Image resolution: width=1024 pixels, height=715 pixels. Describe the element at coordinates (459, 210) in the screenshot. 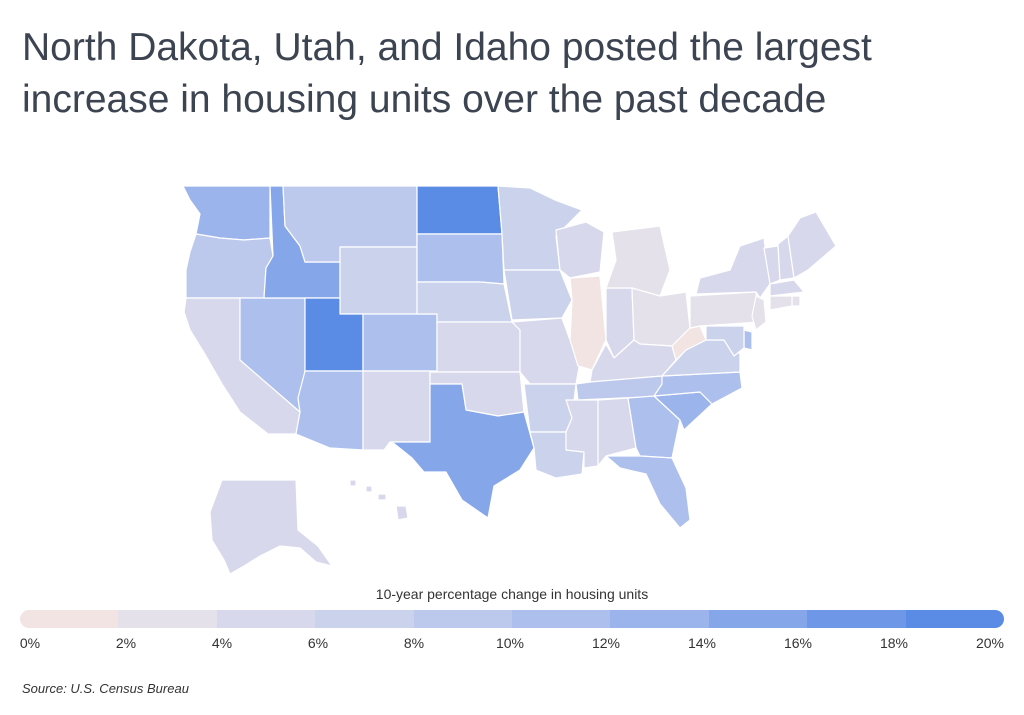

I see `state-north-dakota` at that location.